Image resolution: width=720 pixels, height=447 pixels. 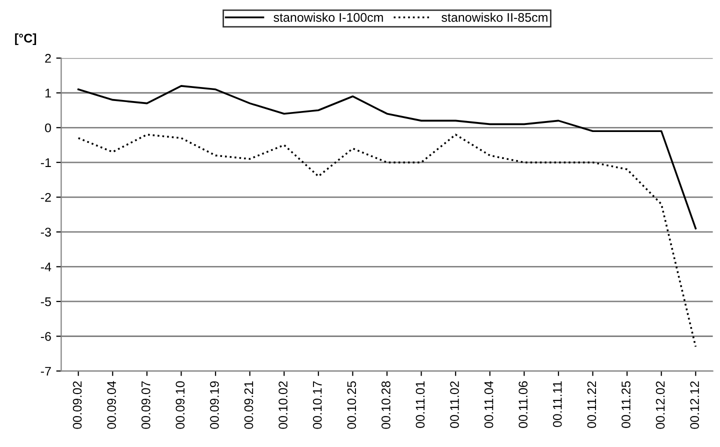 I want to click on y-tick-label: -5, so click(x=45, y=301).